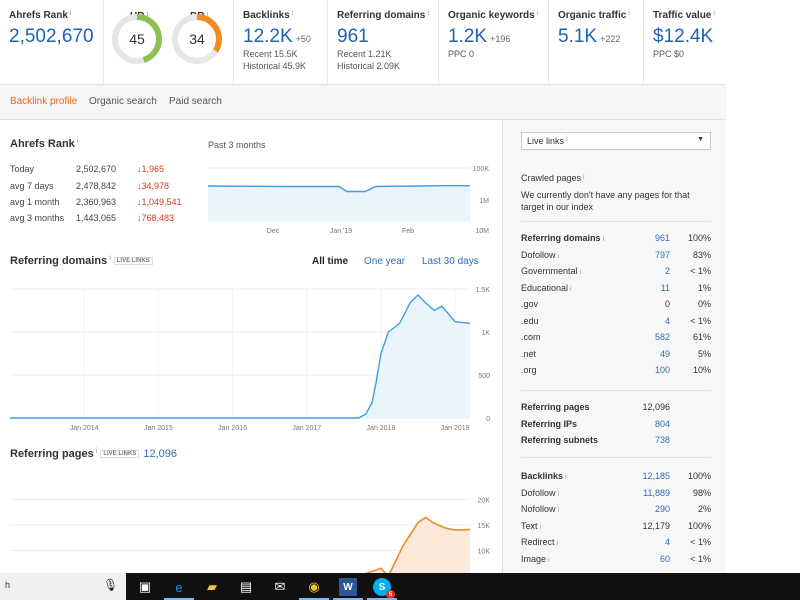  I want to click on y-tick-label: 10K, so click(484, 552).